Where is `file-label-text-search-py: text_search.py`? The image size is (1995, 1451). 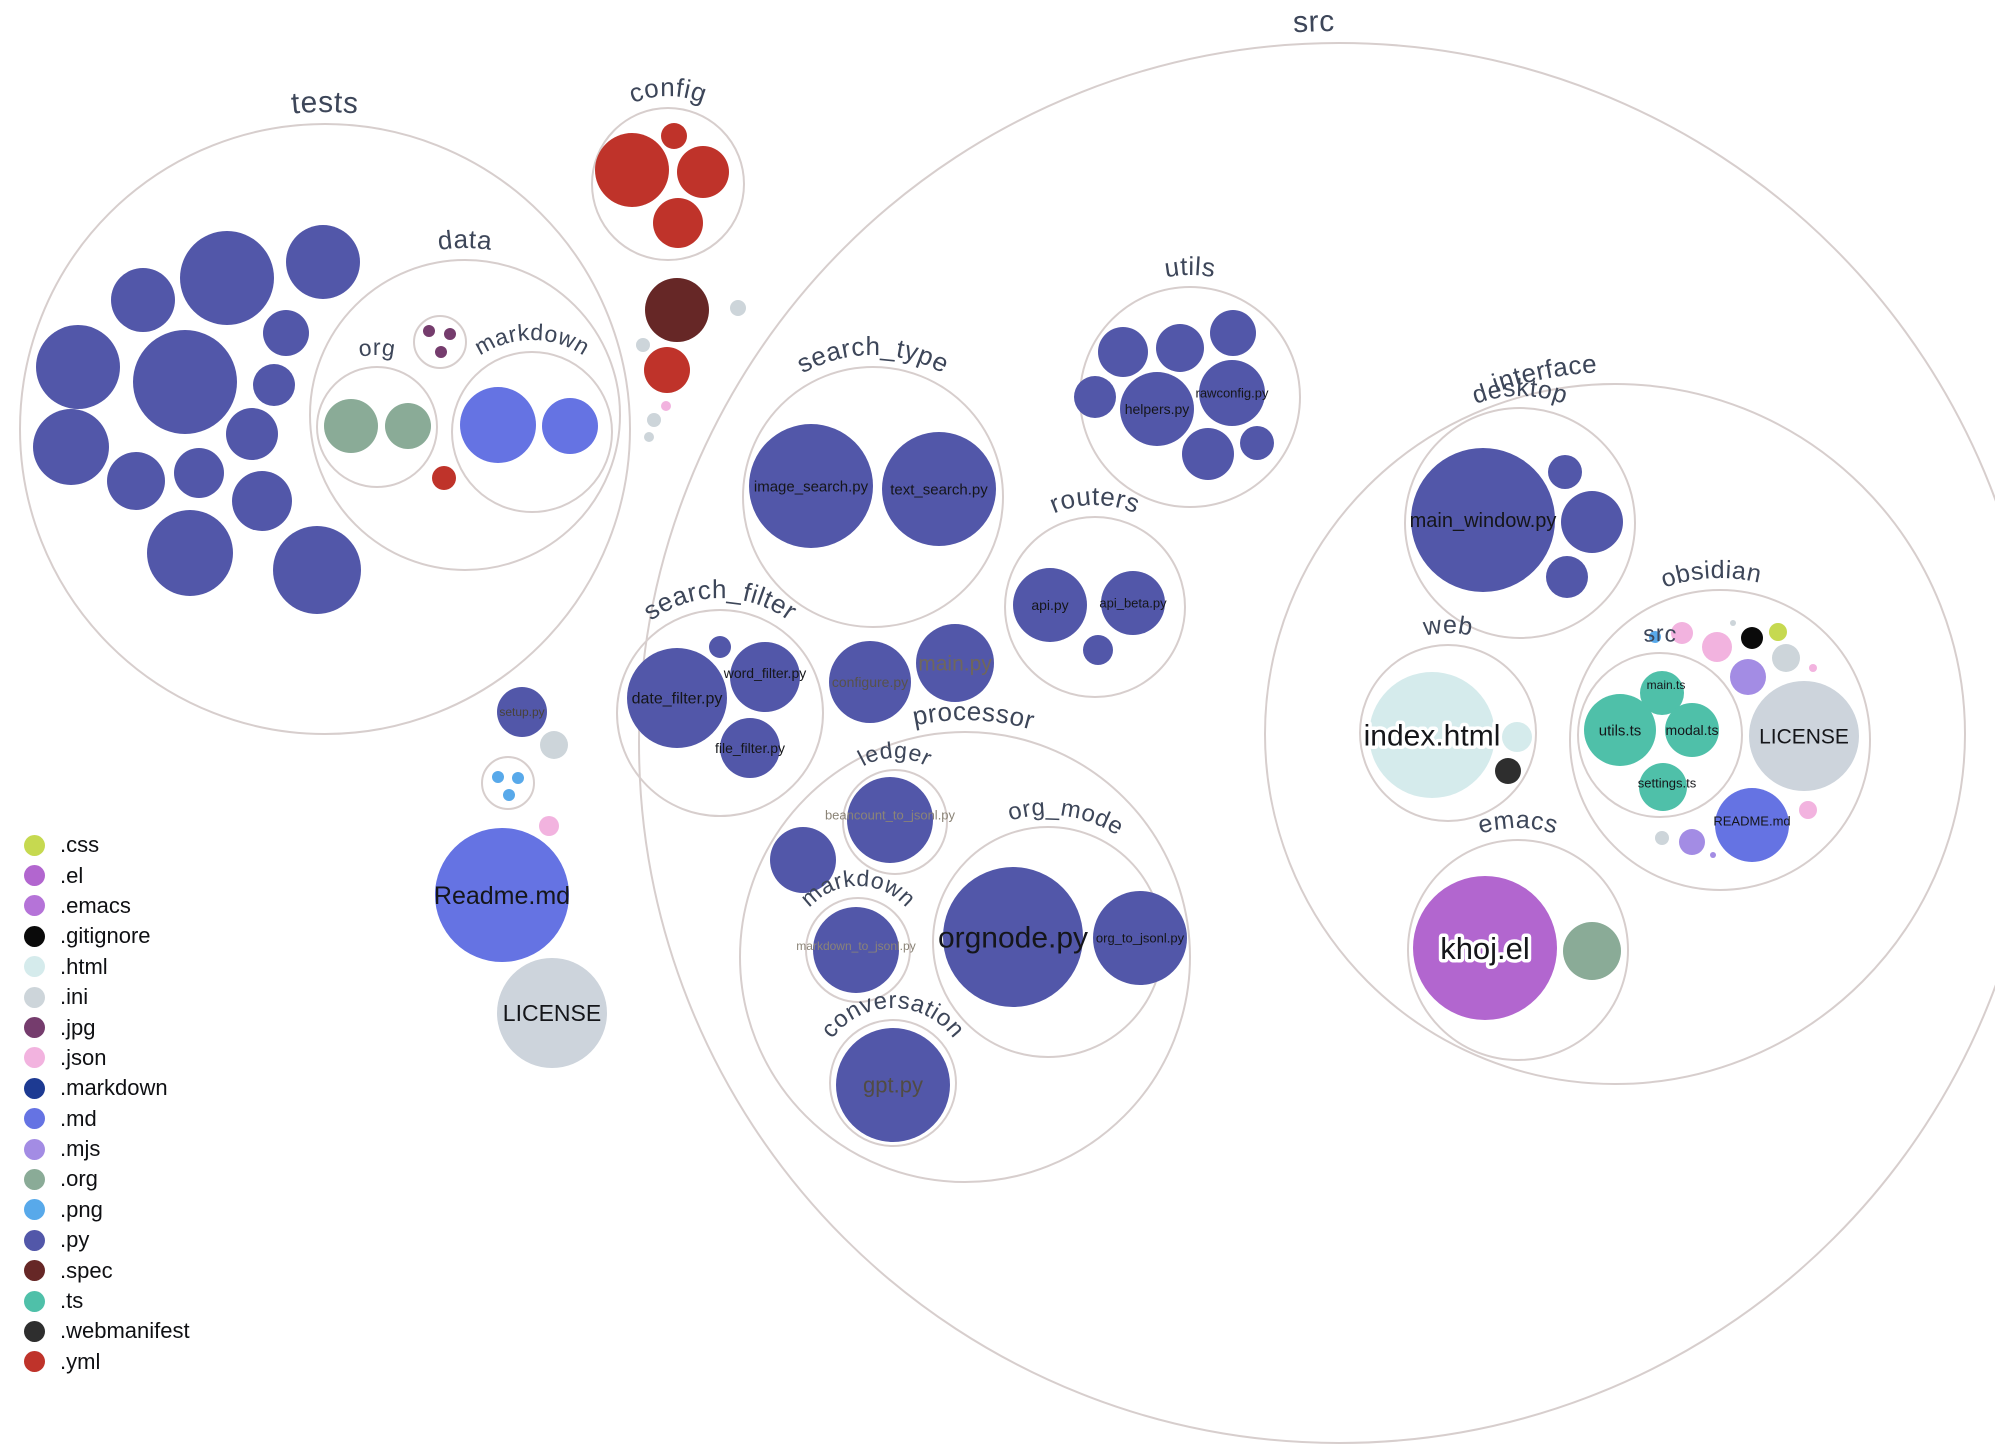 file-label-text-search-py: text_search.py is located at coordinates (939, 489).